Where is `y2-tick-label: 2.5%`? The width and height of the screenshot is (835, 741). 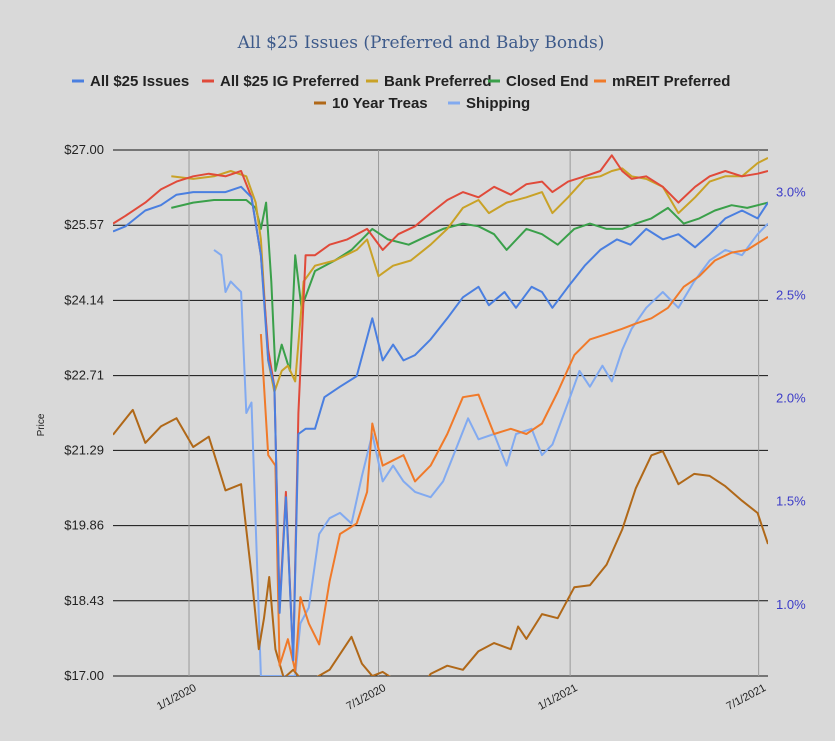
y2-tick-label: 2.5% is located at coordinates (791, 294).